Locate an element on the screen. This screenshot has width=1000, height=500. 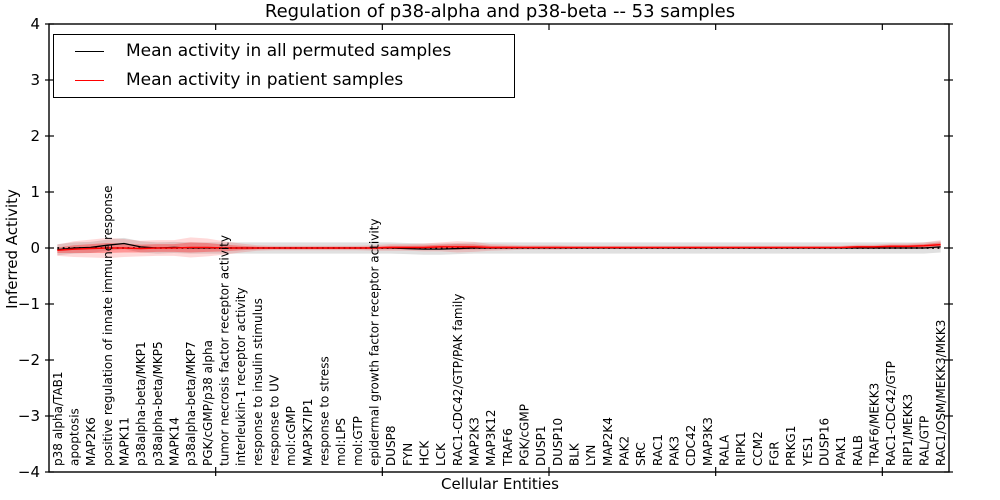
x-tick-label: apoptosis is located at coordinates (75, 437).